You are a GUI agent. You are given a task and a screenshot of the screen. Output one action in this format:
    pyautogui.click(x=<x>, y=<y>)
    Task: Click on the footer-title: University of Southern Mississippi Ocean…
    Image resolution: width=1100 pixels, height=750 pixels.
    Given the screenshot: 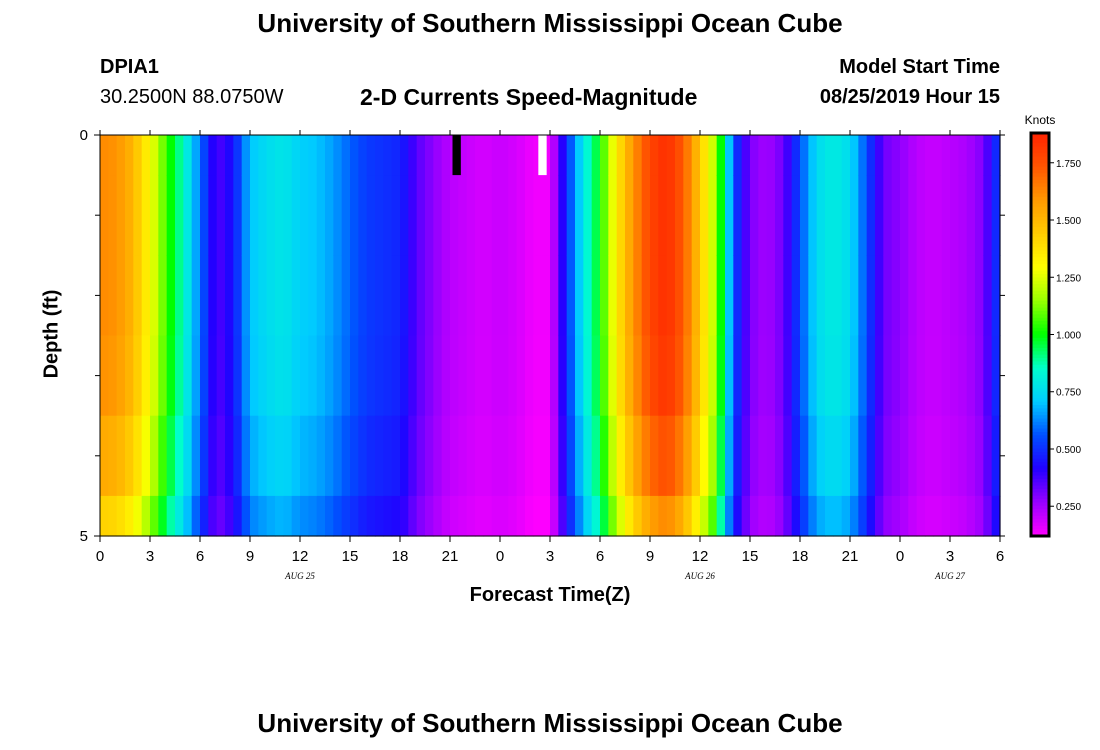 What is the action you would take?
    pyautogui.click(x=550, y=723)
    